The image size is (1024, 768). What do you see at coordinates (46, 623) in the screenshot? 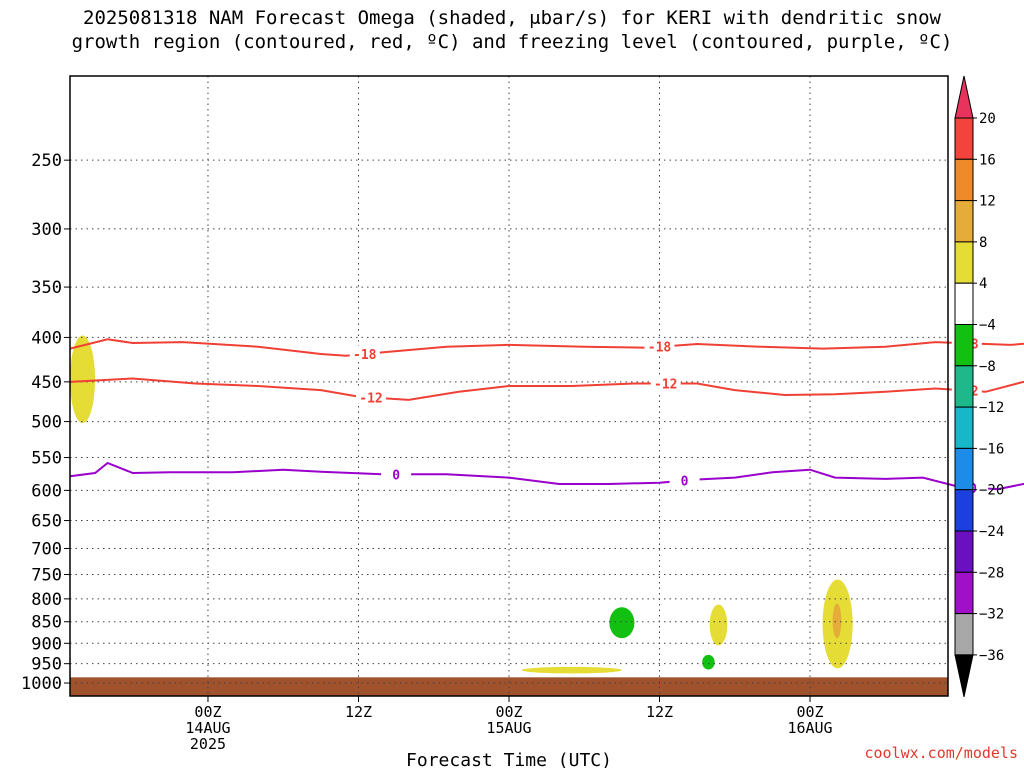
I see `y-tick-label: 850` at bounding box center [46, 623].